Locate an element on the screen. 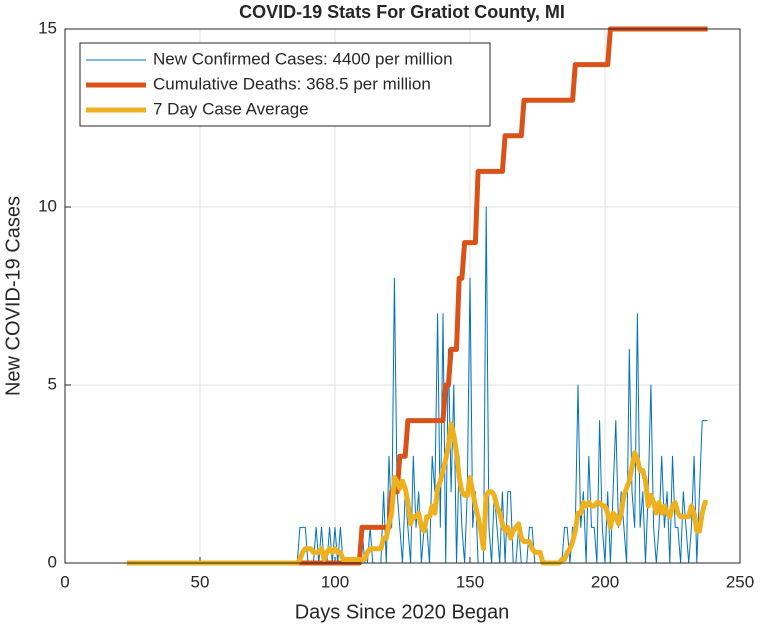 Image resolution: width=761 pixels, height=630 pixels. x-tick-label: 0 is located at coordinates (64, 581).